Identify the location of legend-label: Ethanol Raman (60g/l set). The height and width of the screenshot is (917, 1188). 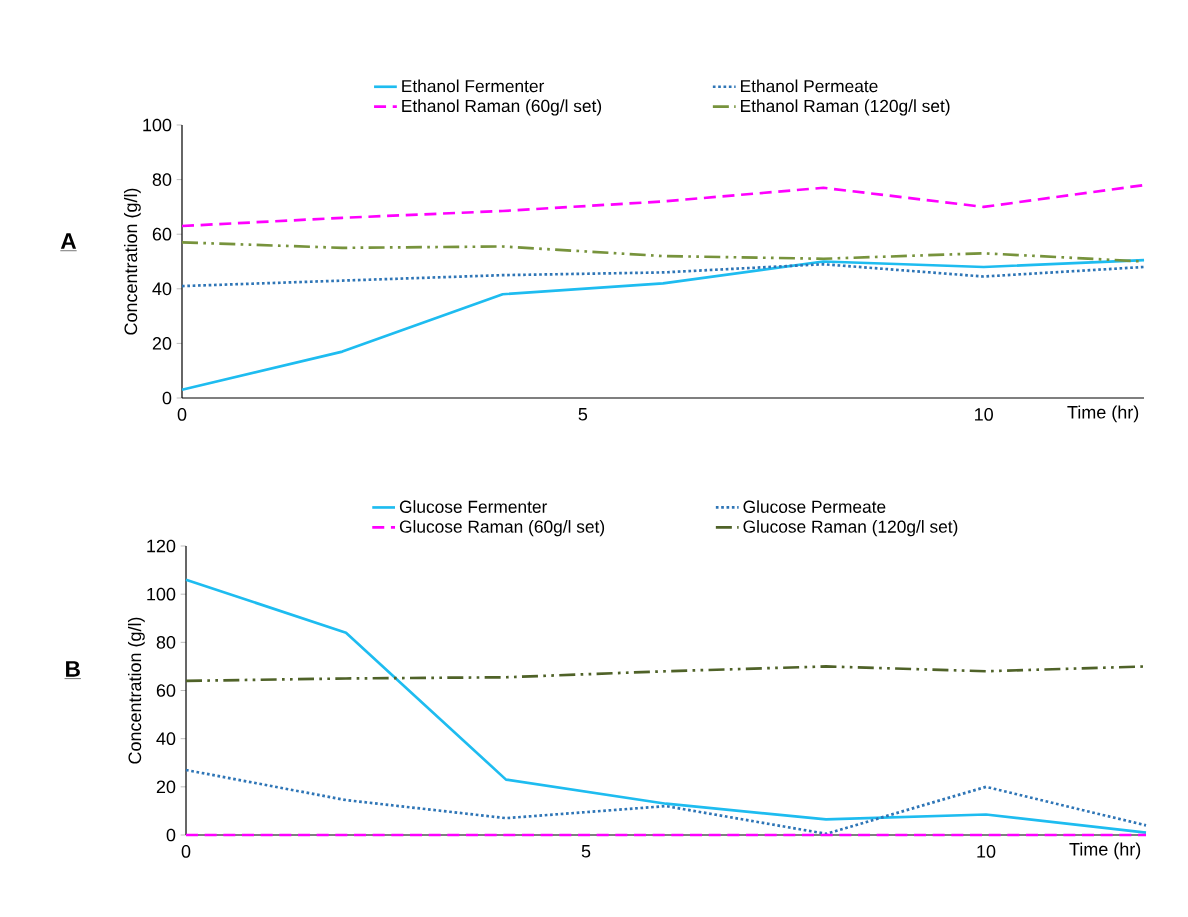
(502, 107).